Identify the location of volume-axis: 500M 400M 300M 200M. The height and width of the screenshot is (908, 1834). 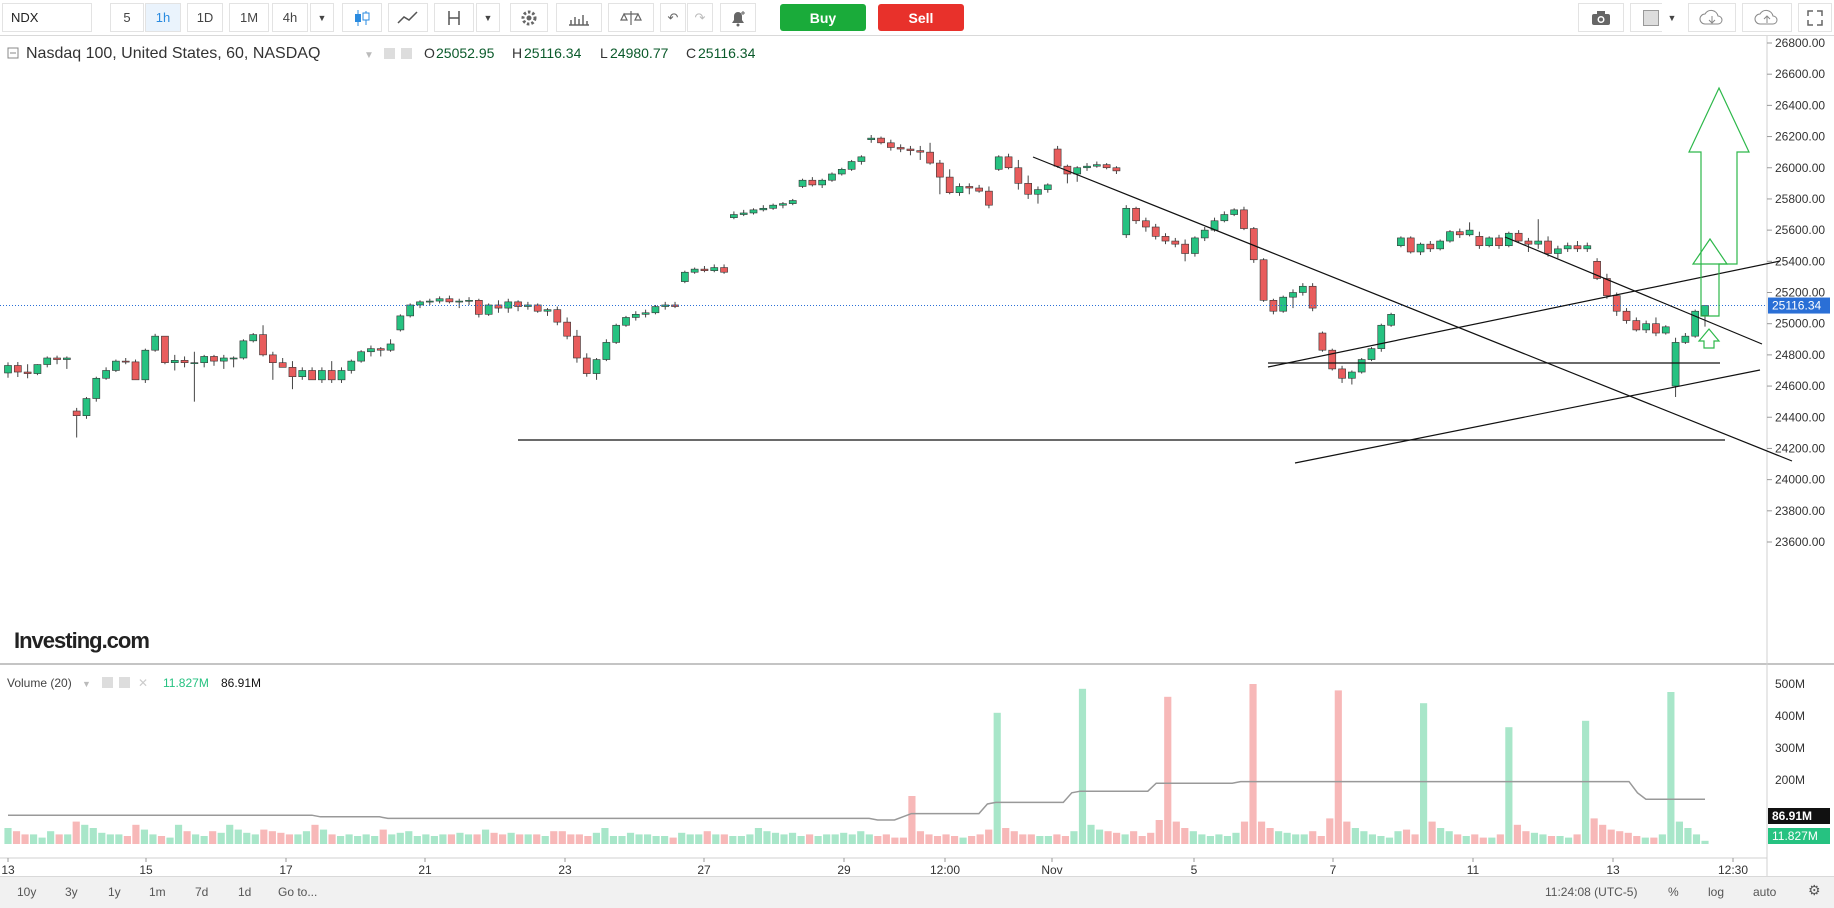
(1790, 732).